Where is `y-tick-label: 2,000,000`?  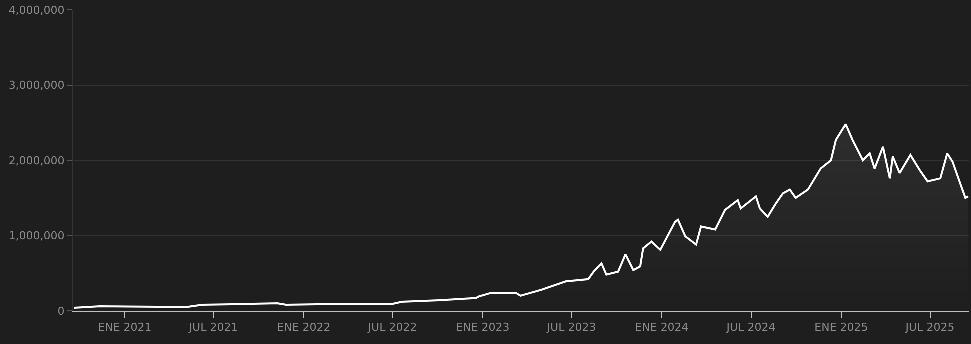
y-tick-label: 2,000,000 is located at coordinates (36, 161).